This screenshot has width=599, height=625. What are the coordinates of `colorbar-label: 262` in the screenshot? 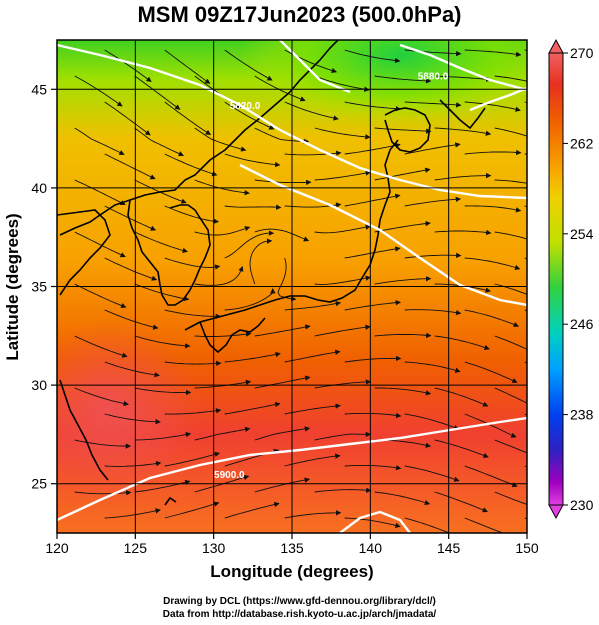 It's located at (582, 143).